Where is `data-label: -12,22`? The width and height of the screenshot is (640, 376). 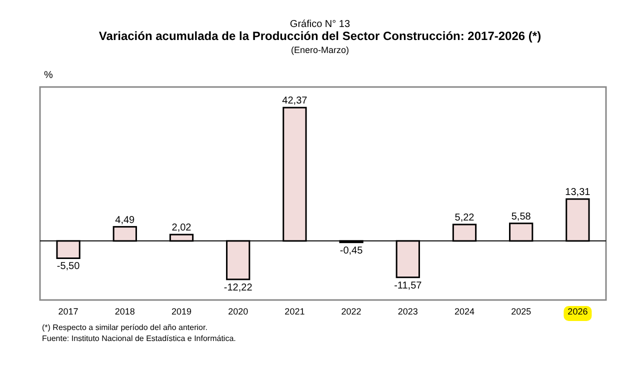 data-label: -12,22 is located at coordinates (238, 288).